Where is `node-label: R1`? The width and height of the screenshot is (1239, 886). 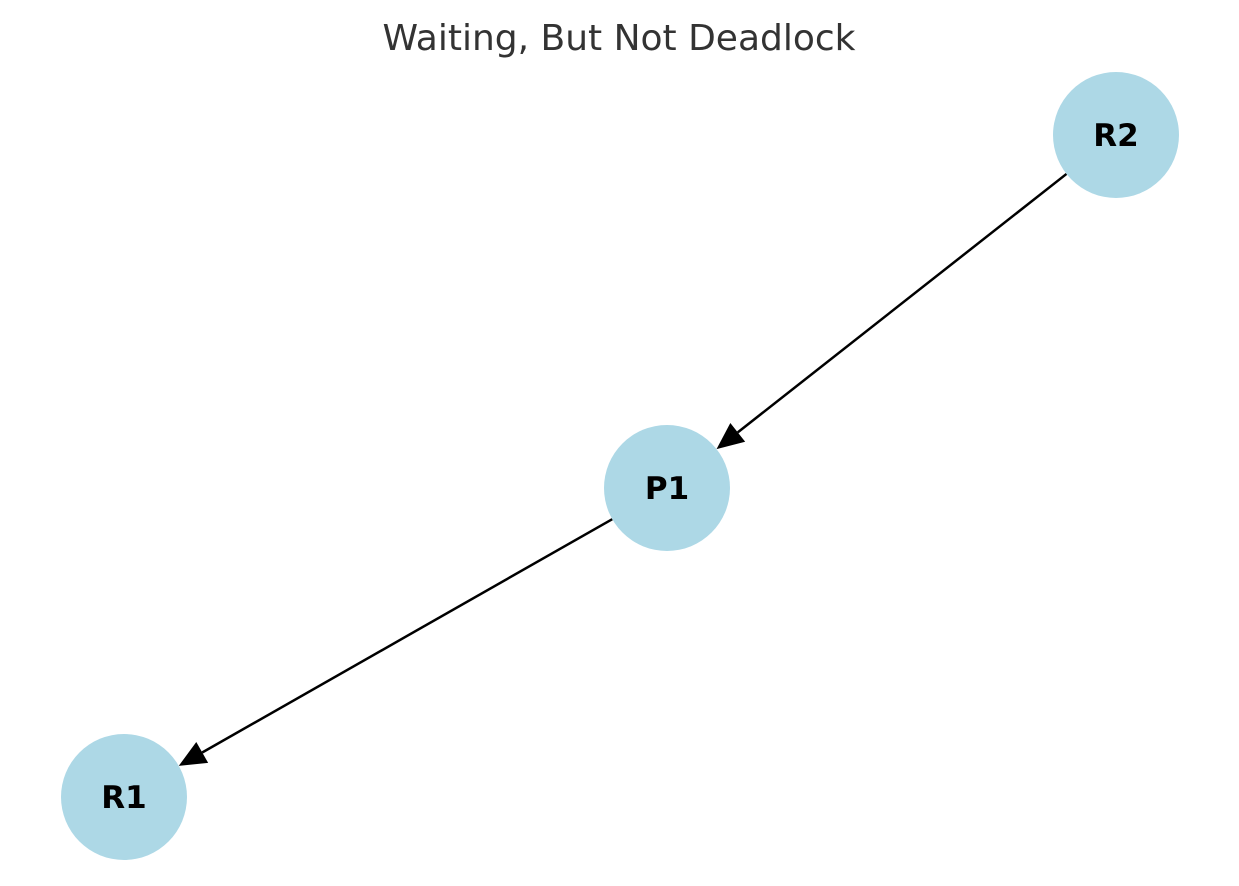
node-label: R1 is located at coordinates (123, 798).